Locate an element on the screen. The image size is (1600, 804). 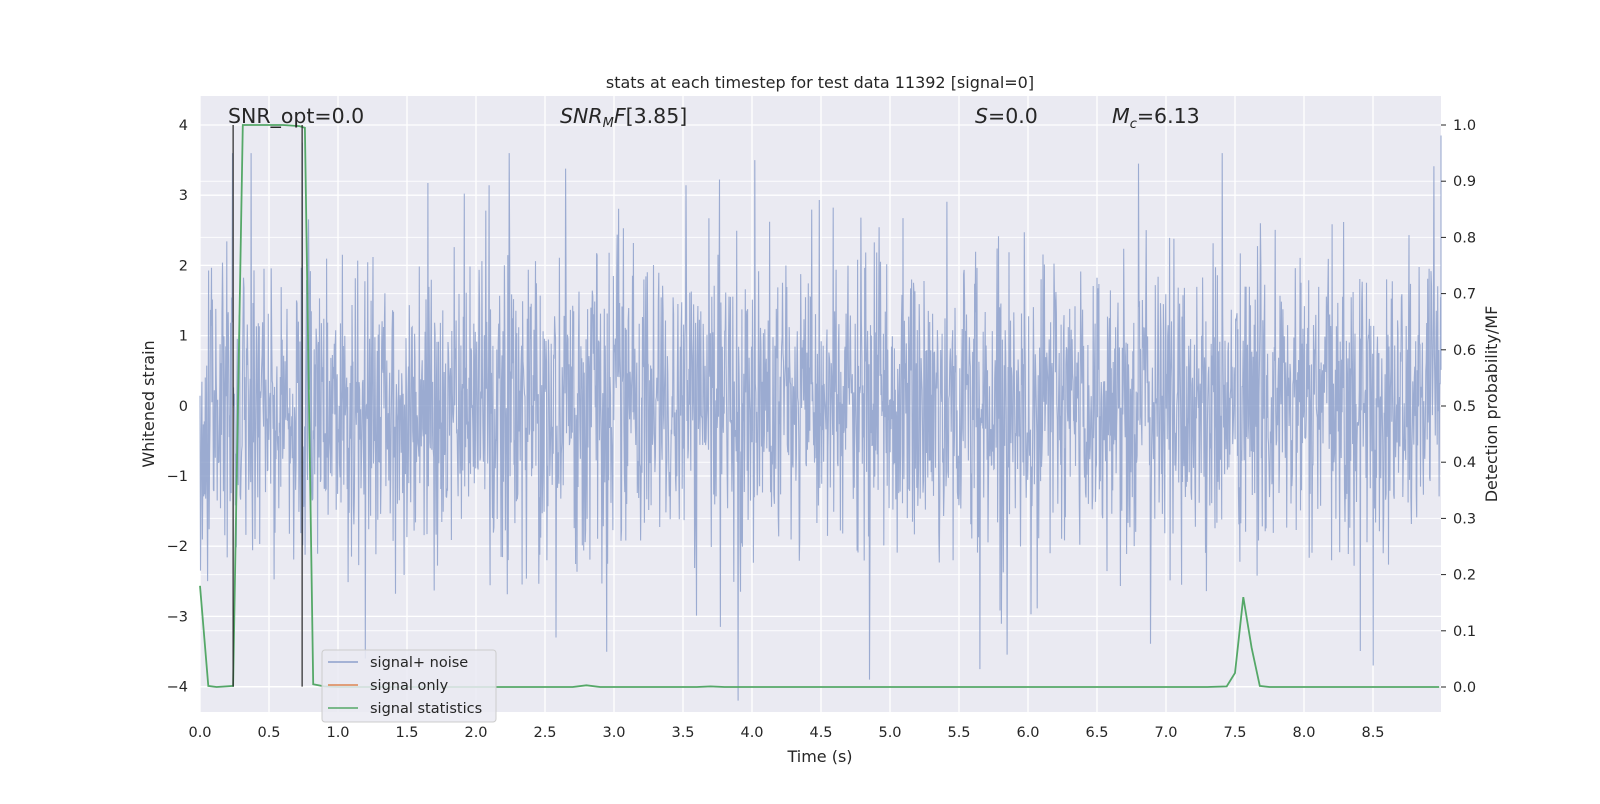
annotation-mc-value: =6.13 is located at coordinates (1168, 116).